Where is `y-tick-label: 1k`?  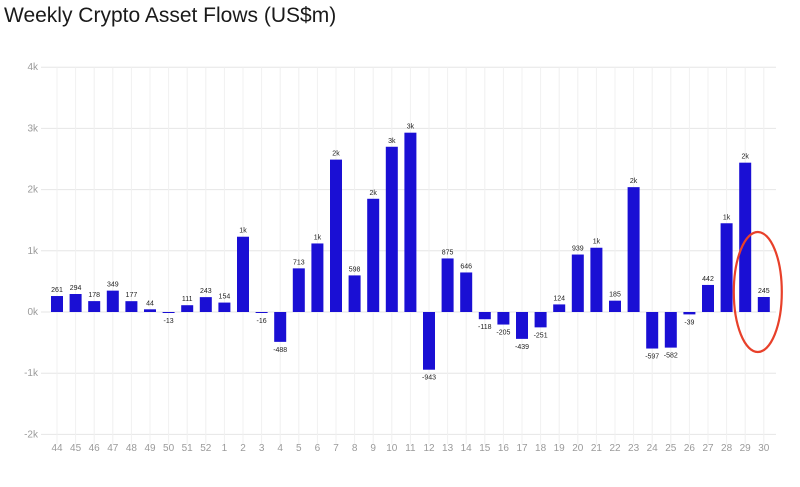
y-tick-label: 1k is located at coordinates (33, 251).